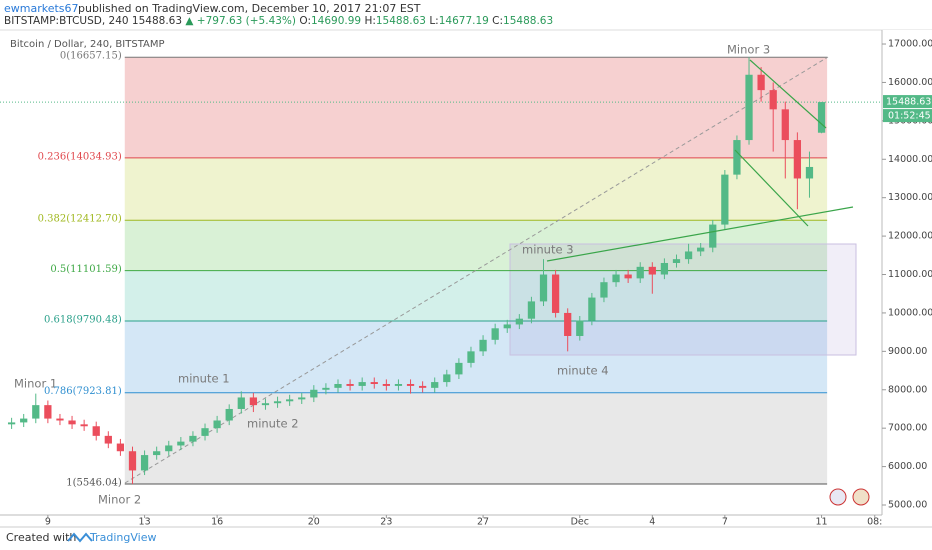 The image size is (932, 550). I want to click on x-tick-label: 08:, so click(874, 522).